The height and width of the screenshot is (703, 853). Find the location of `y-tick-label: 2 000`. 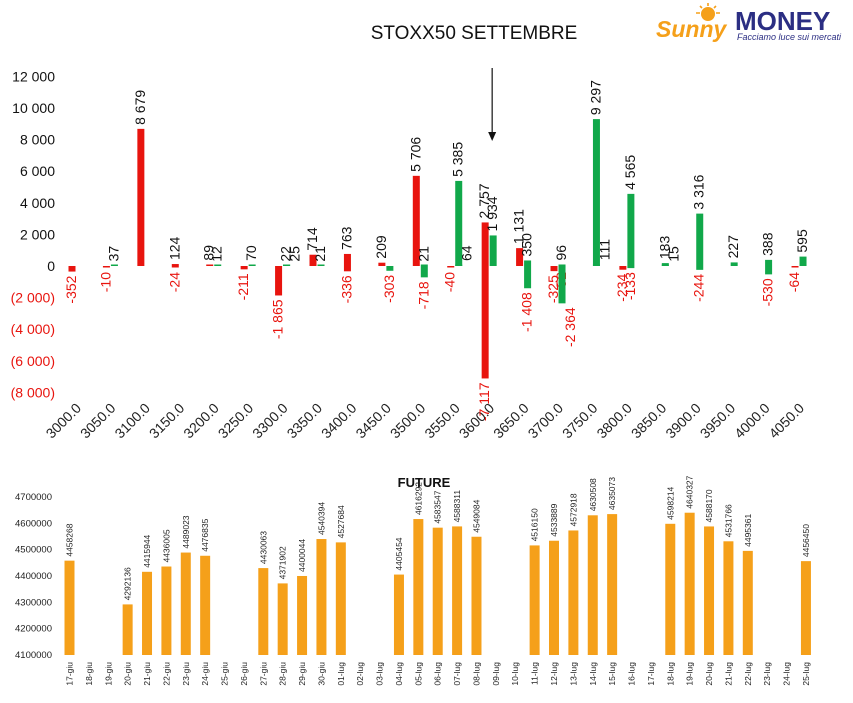

y-tick-label: 2 000 is located at coordinates (37, 234).